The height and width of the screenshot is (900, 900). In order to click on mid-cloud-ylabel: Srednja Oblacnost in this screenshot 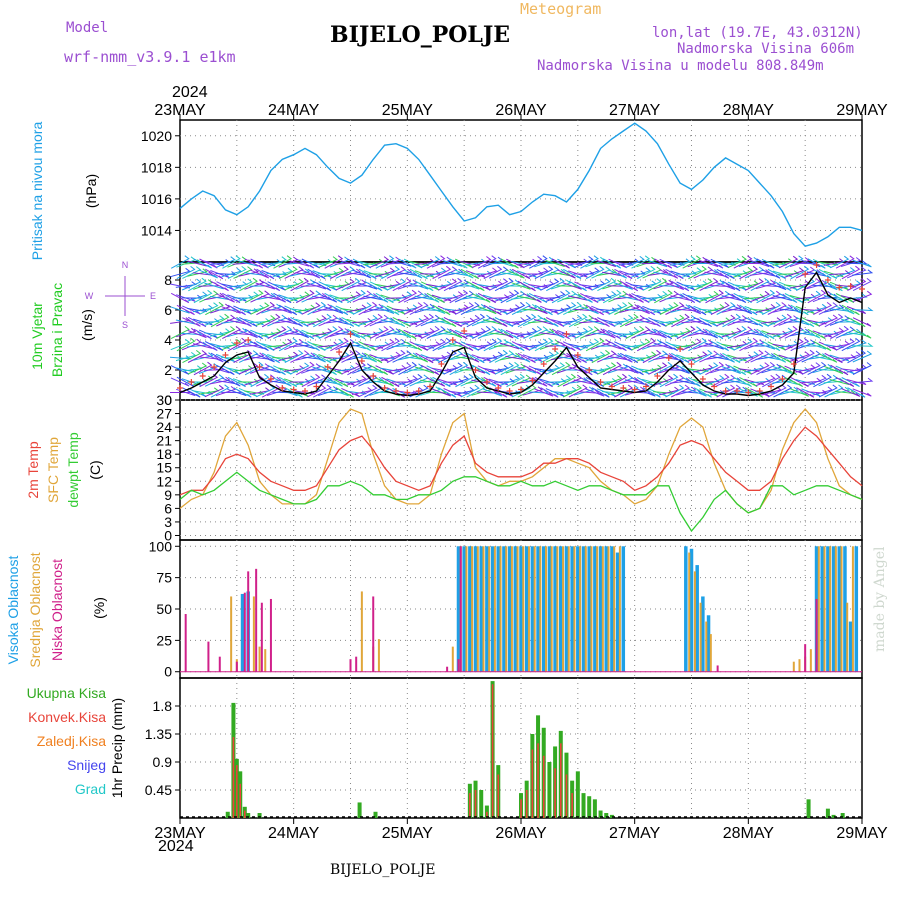, I will do `click(35, 609)`.